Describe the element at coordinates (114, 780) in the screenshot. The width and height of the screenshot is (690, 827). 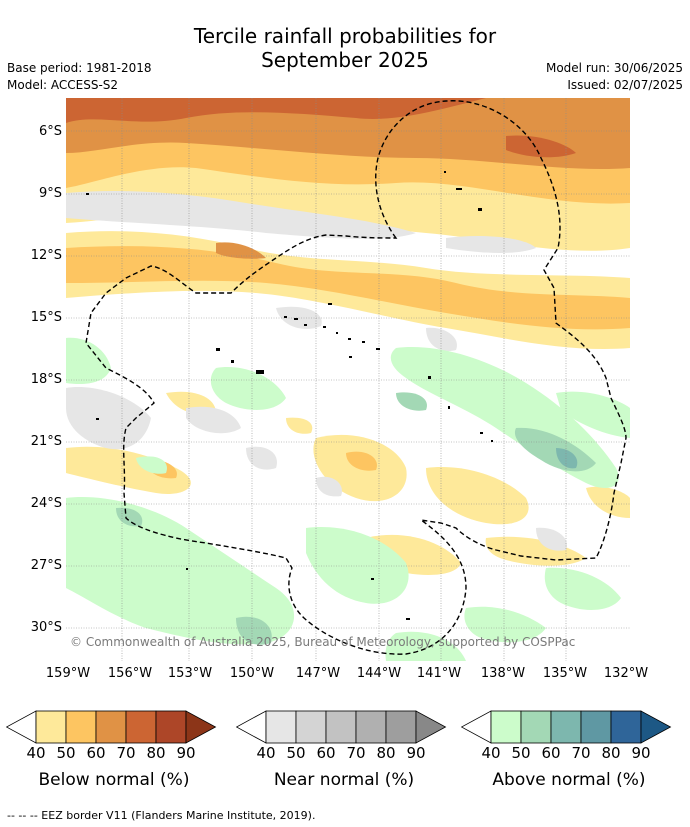
I see `colorbar-below-title: Below normal (%)` at that location.